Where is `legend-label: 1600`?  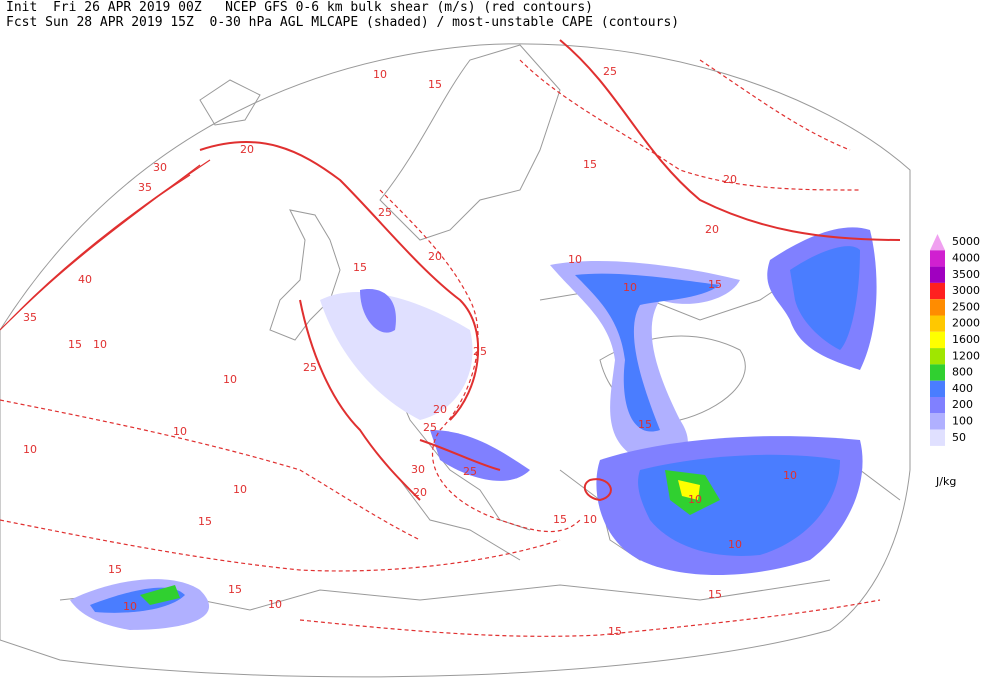
legend-label: 1600 is located at coordinates (966, 339).